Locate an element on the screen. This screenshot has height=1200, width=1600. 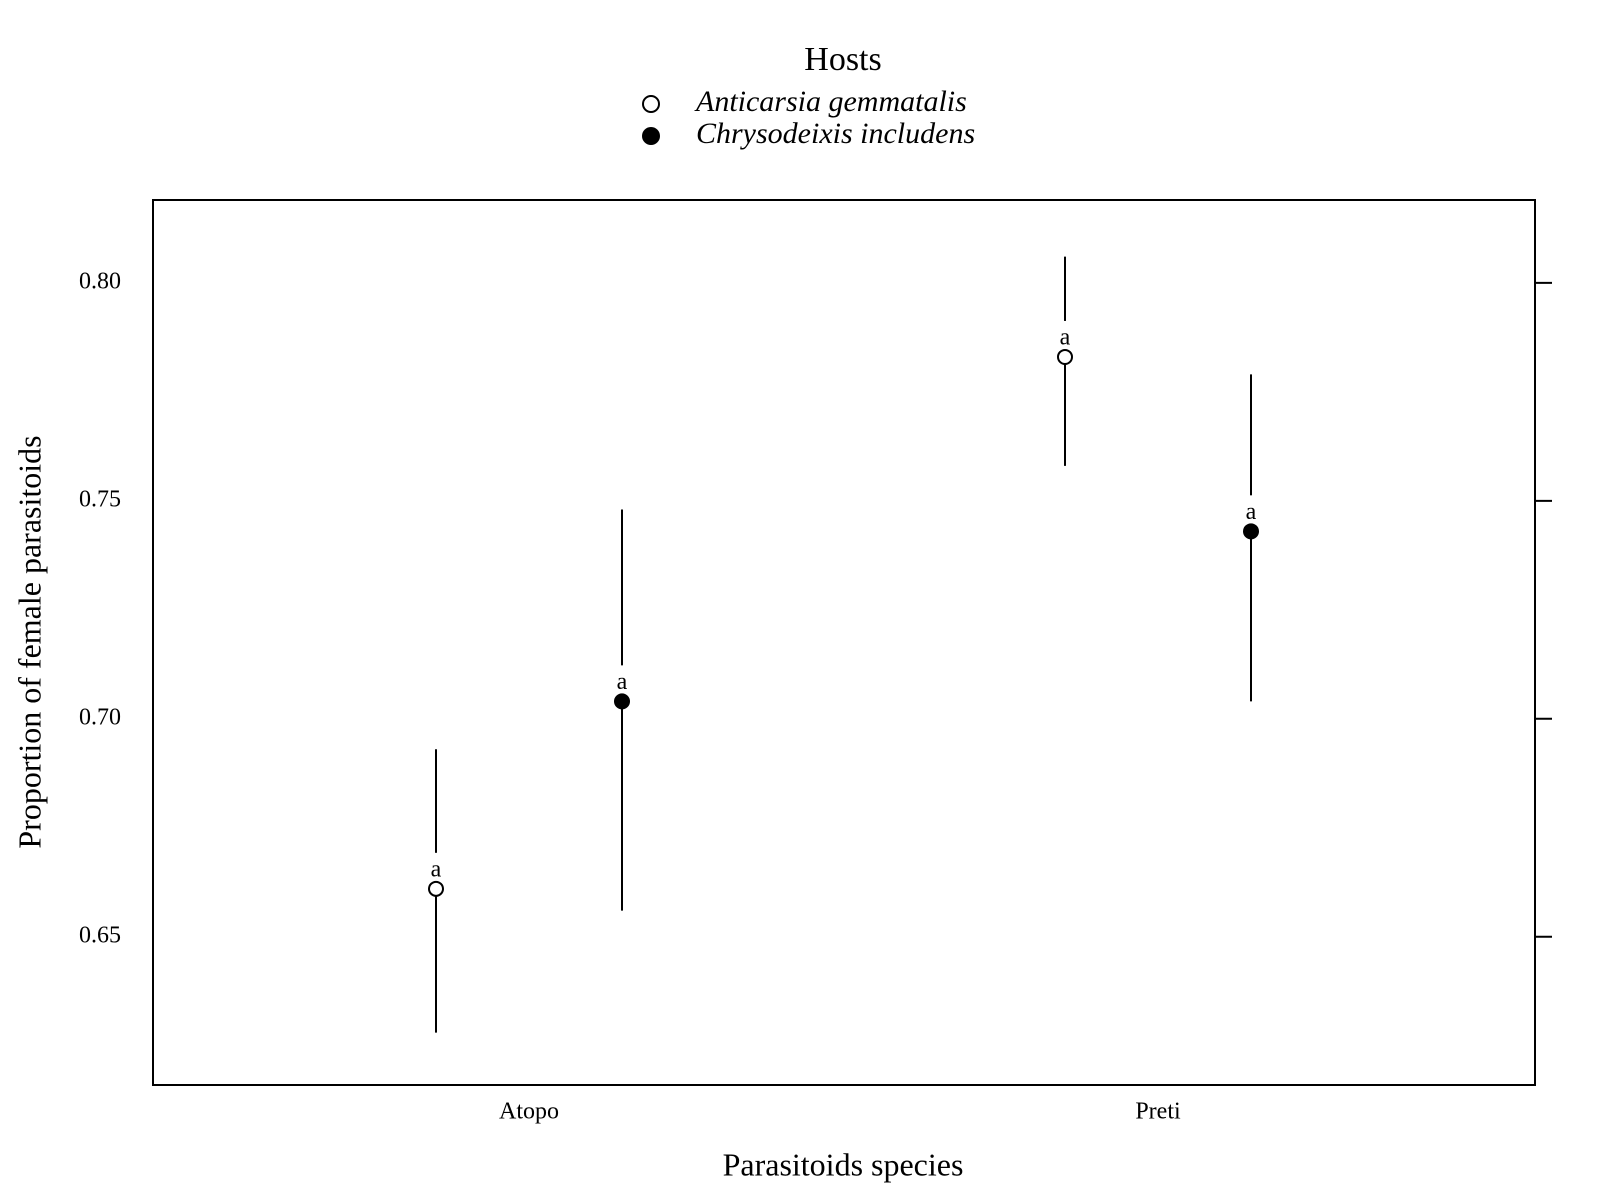
y-tick-label: 0.70 is located at coordinates (100, 717).